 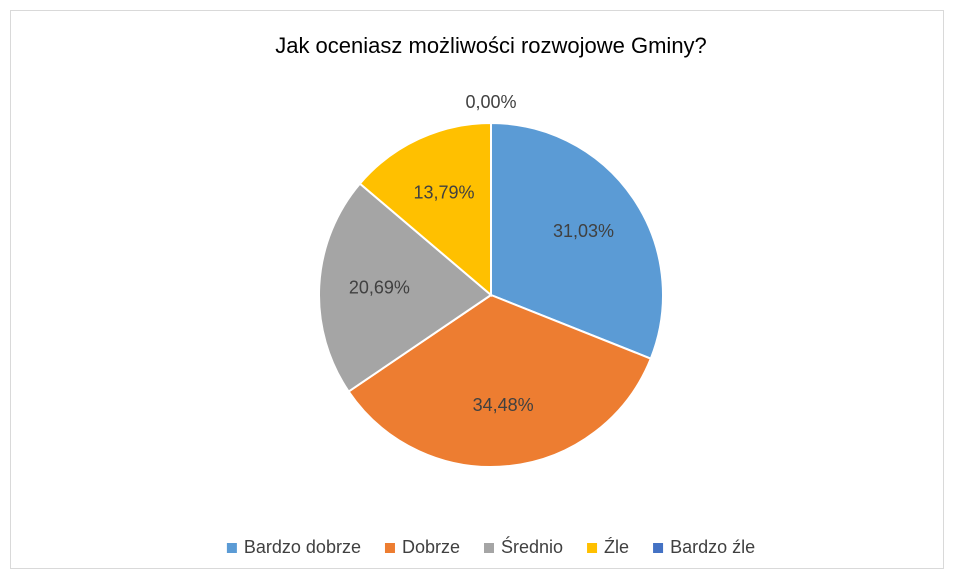 What do you see at coordinates (616, 547) in the screenshot?
I see `legend-label: Źle` at bounding box center [616, 547].